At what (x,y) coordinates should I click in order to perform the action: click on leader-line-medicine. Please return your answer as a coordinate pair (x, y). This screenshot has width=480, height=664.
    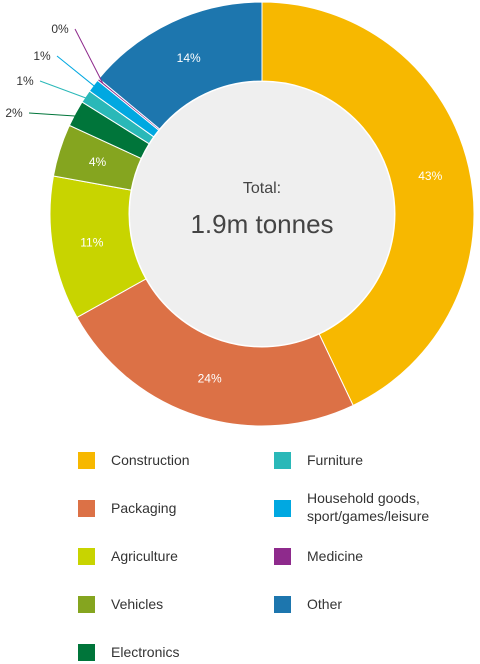
    Looking at the image, I should click on (89, 56).